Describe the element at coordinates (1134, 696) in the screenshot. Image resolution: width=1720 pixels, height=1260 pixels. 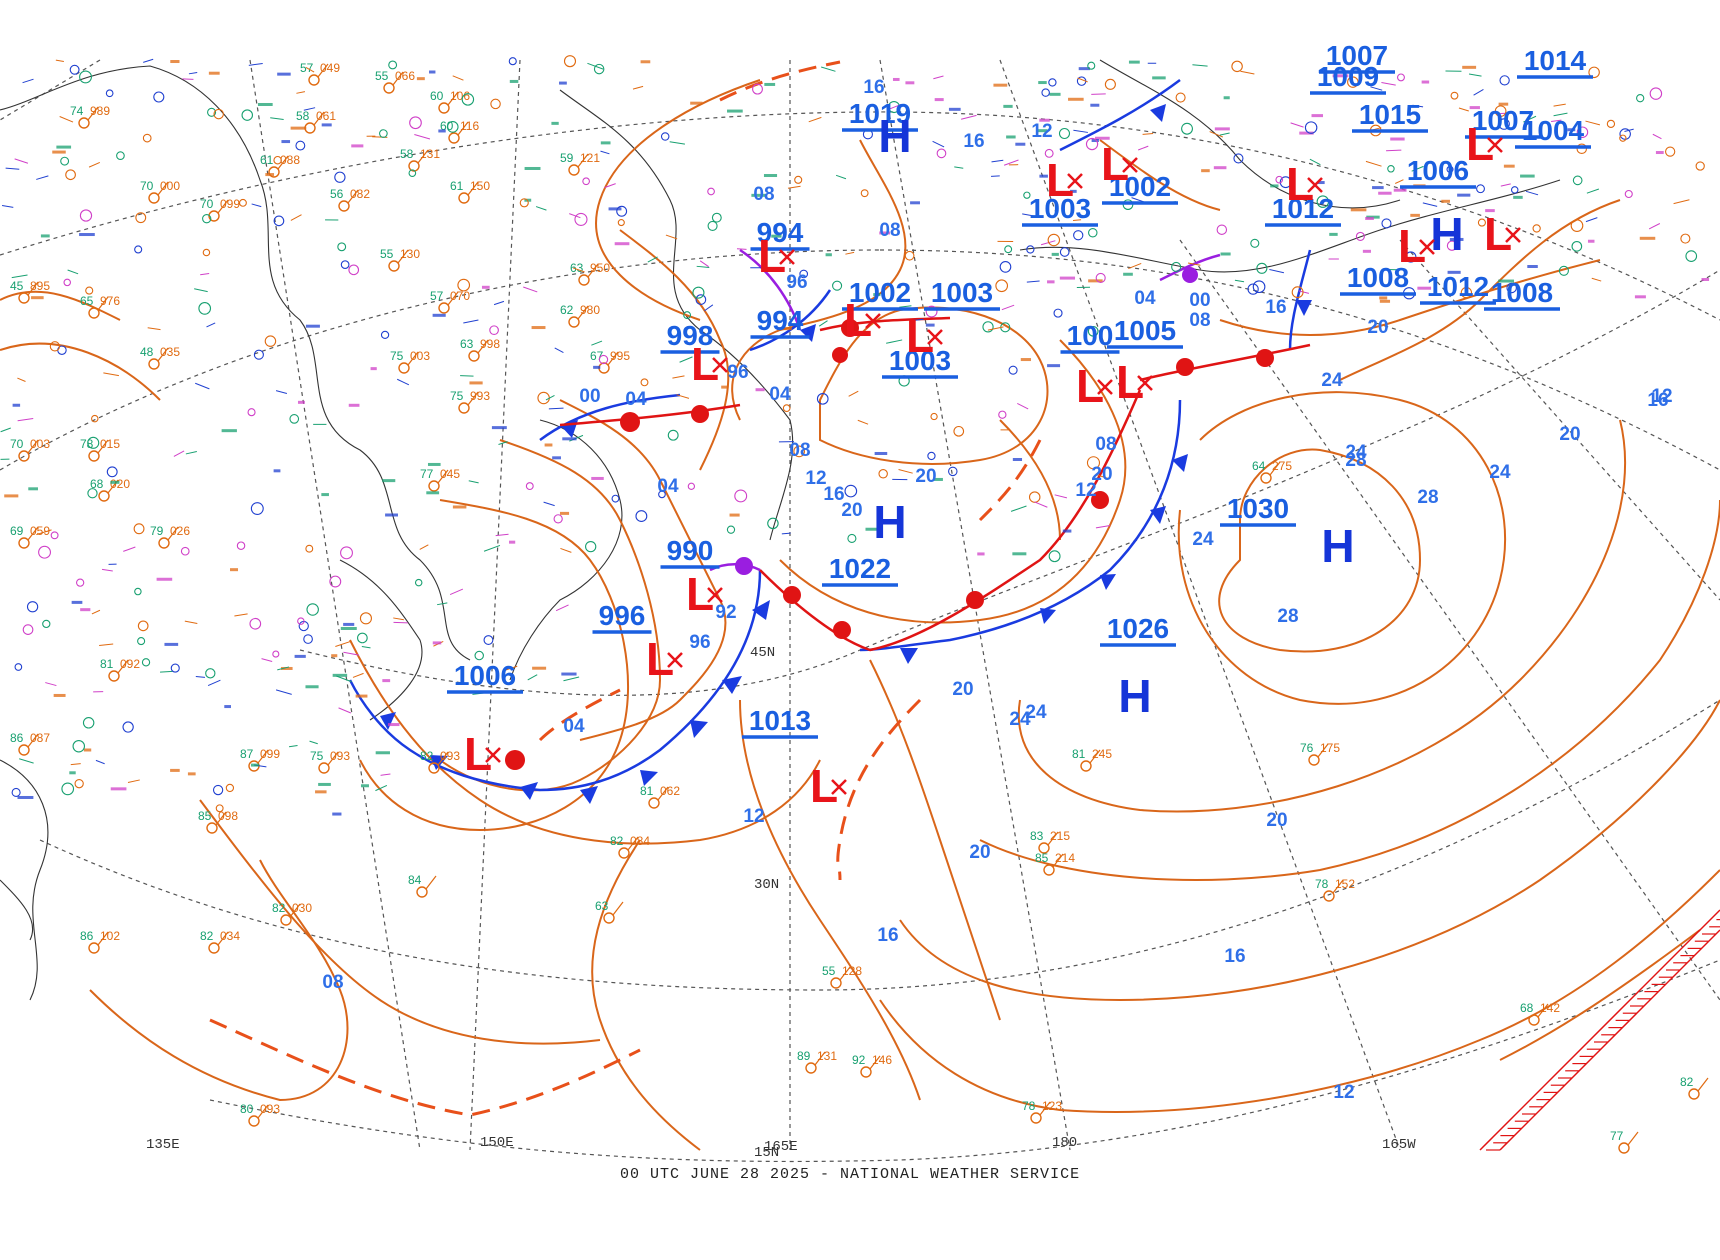
I see `high-symbol-icon: H` at that location.